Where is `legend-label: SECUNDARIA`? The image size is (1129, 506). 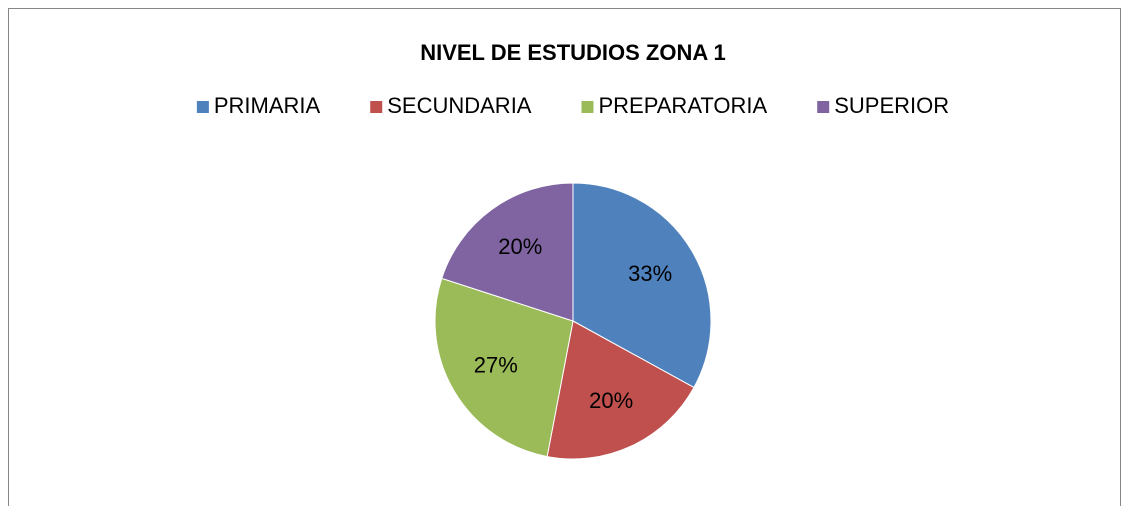 legend-label: SECUNDARIA is located at coordinates (459, 105).